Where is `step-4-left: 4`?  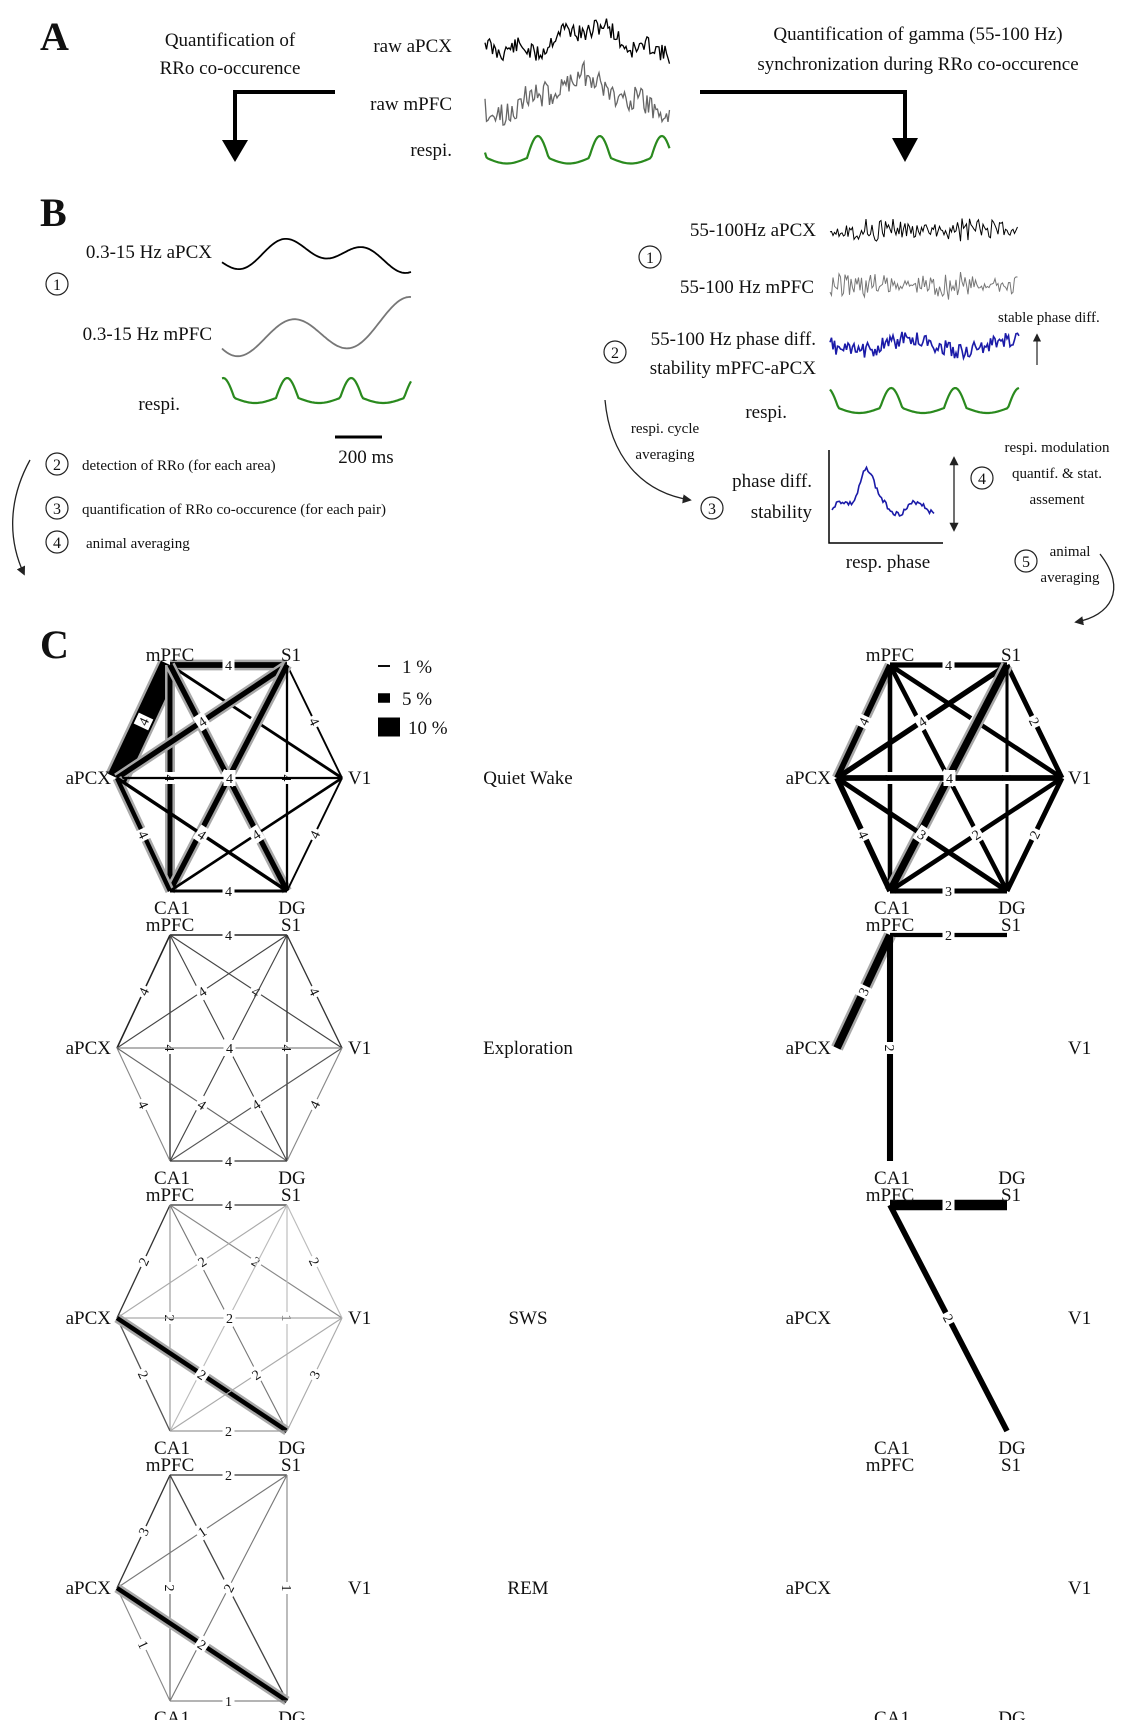 step-4-left: 4 is located at coordinates (57, 542).